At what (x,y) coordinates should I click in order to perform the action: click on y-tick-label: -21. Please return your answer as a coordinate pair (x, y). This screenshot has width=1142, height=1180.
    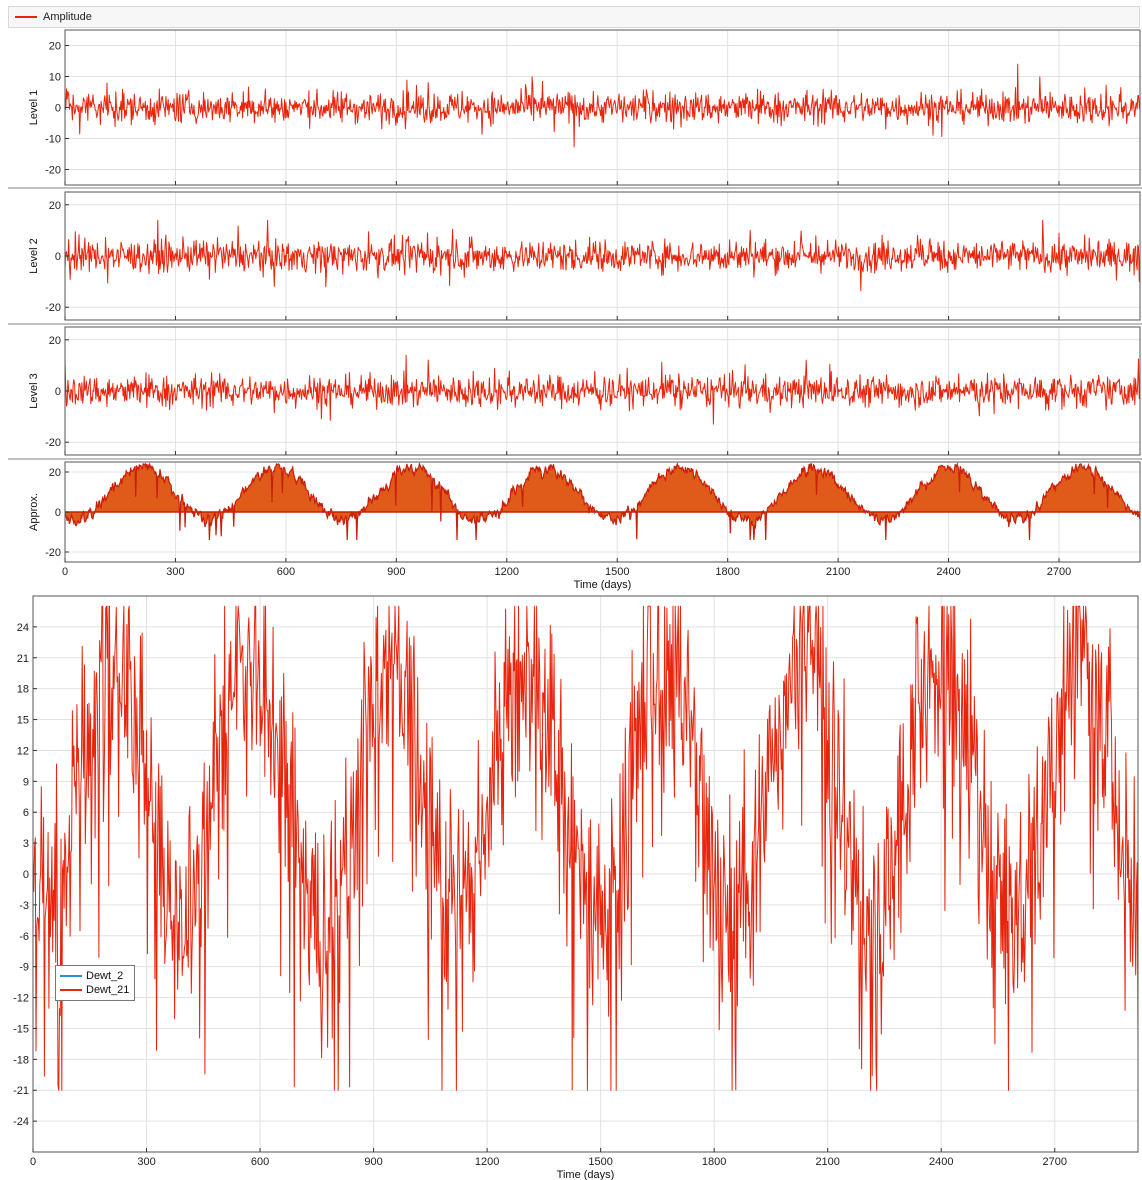
    Looking at the image, I should click on (21, 1091).